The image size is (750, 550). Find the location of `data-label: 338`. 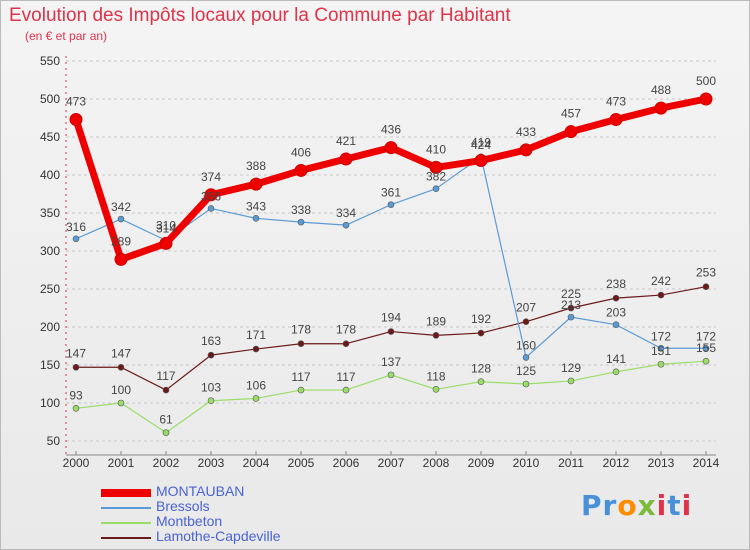

data-label: 338 is located at coordinates (301, 210).